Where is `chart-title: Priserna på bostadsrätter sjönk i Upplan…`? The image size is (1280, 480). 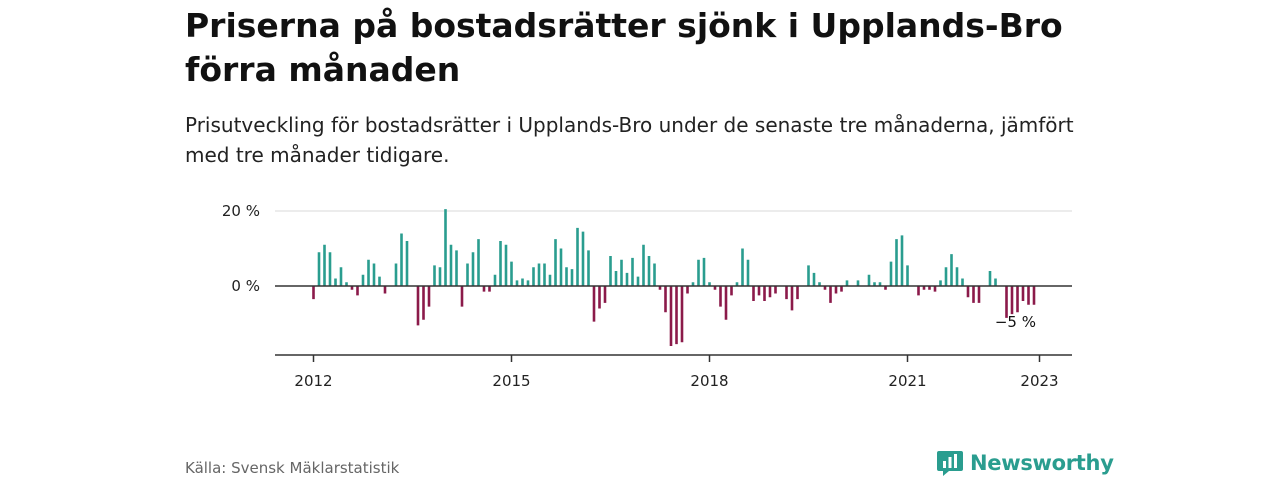
chart-title: Priserna på bostadsrätter sjönk i Upplan… is located at coordinates (624, 47).